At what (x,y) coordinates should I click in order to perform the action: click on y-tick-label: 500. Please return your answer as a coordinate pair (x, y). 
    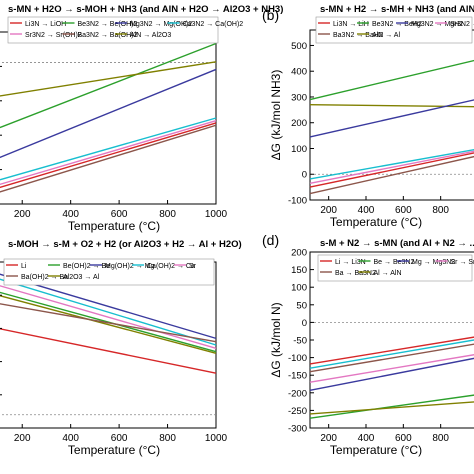
    Looking at the image, I should click on (299, 46).